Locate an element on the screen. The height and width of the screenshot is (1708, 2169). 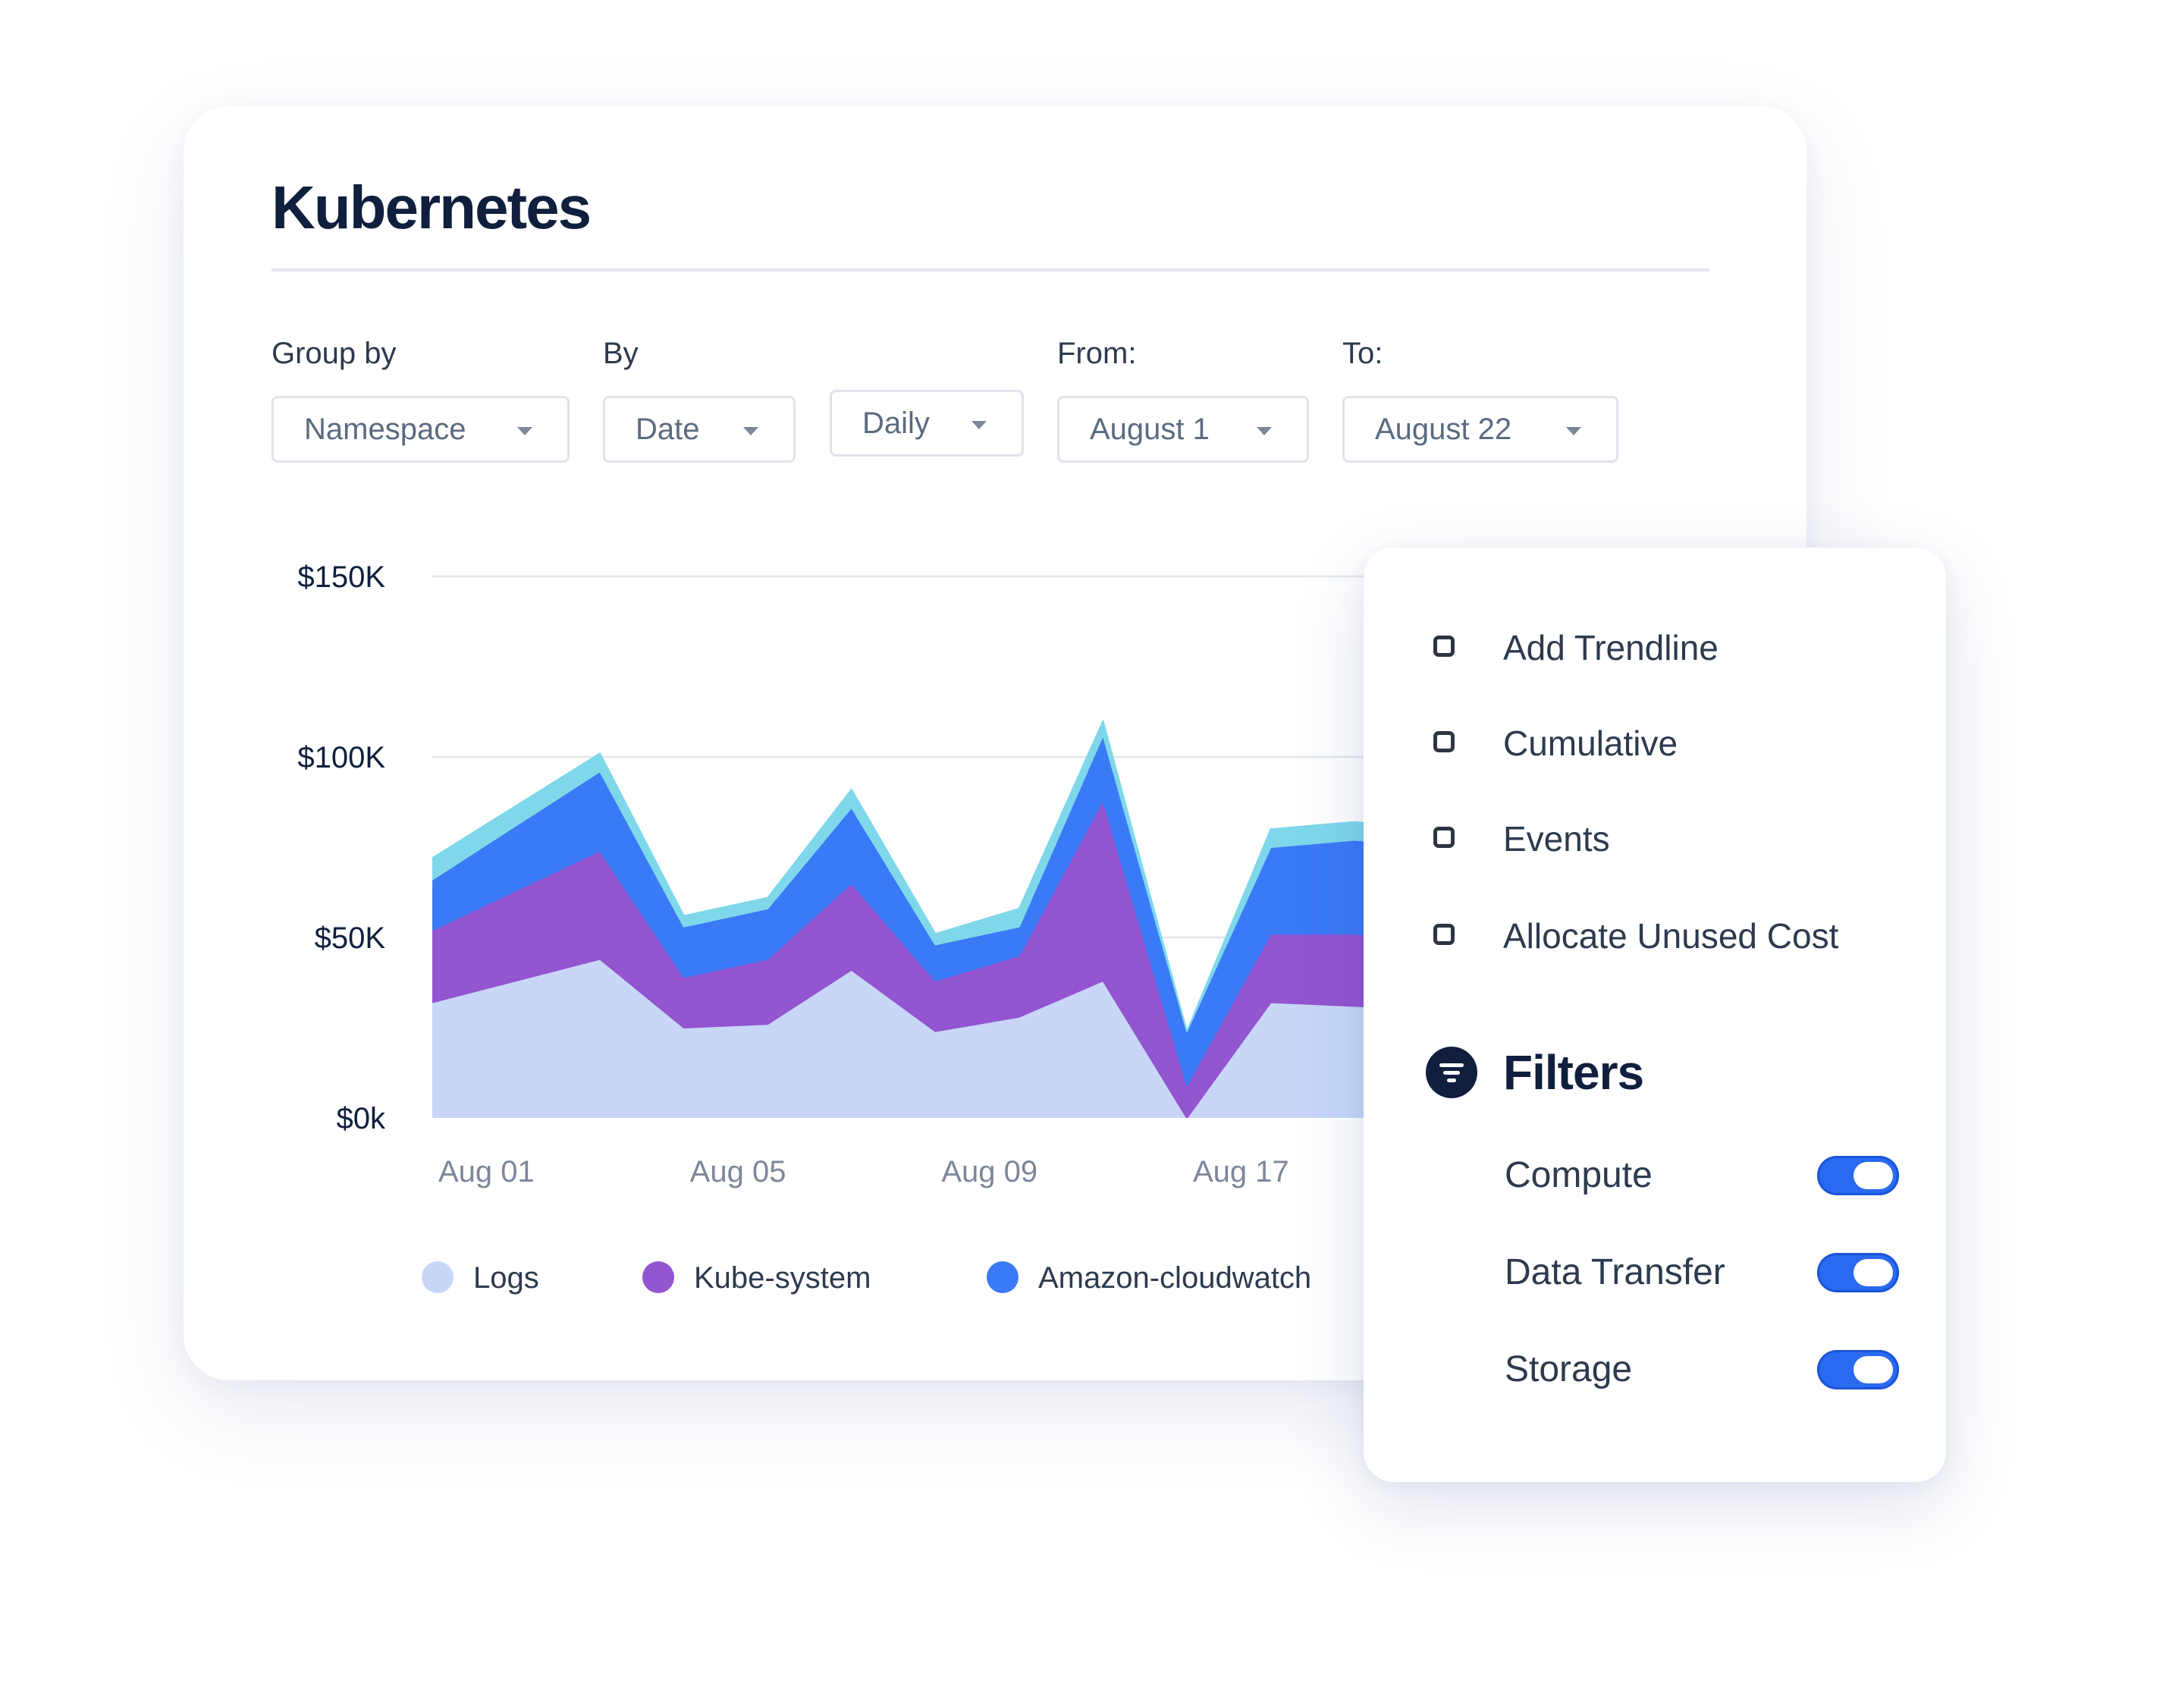
option-label: Add Trendline is located at coordinates (1611, 647).